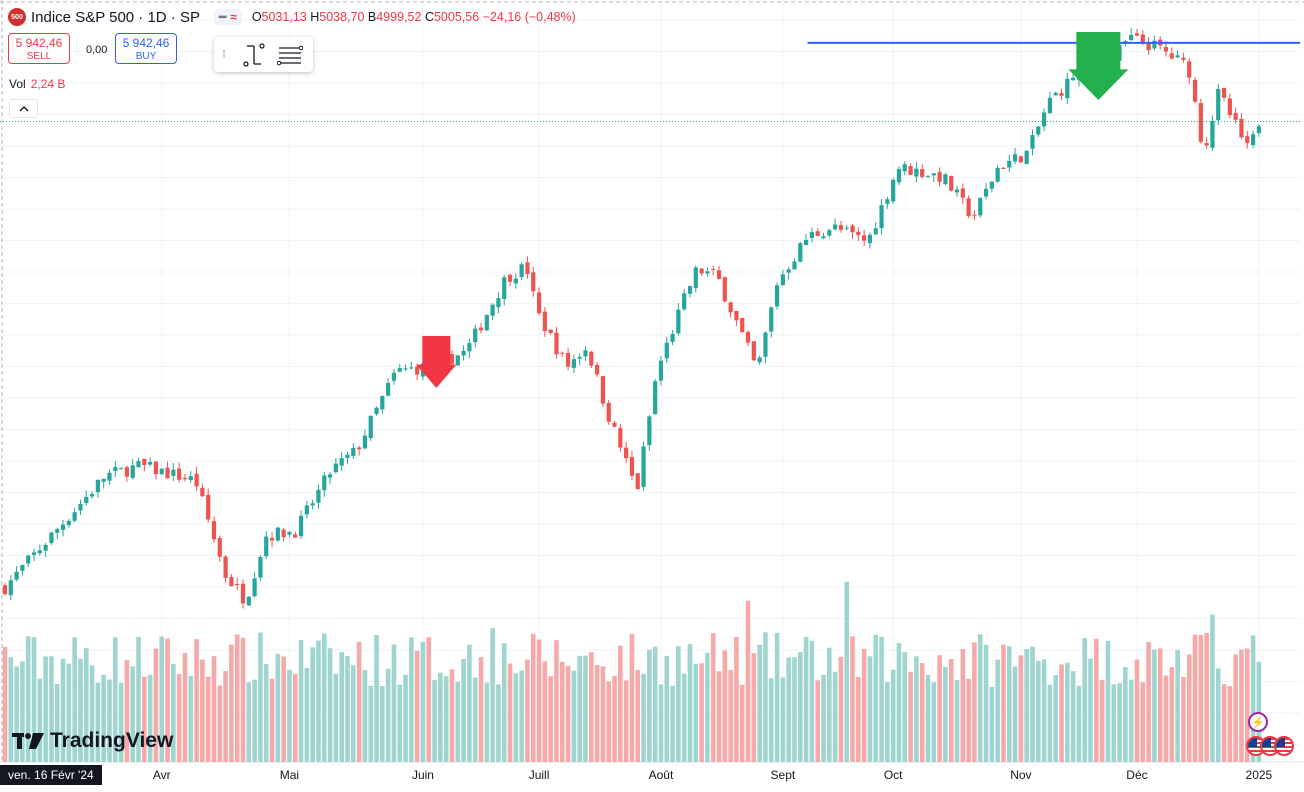 Image resolution: width=1304 pixels, height=792 pixels. What do you see at coordinates (92, 741) in the screenshot?
I see `tradingview-logo: TradingView` at bounding box center [92, 741].